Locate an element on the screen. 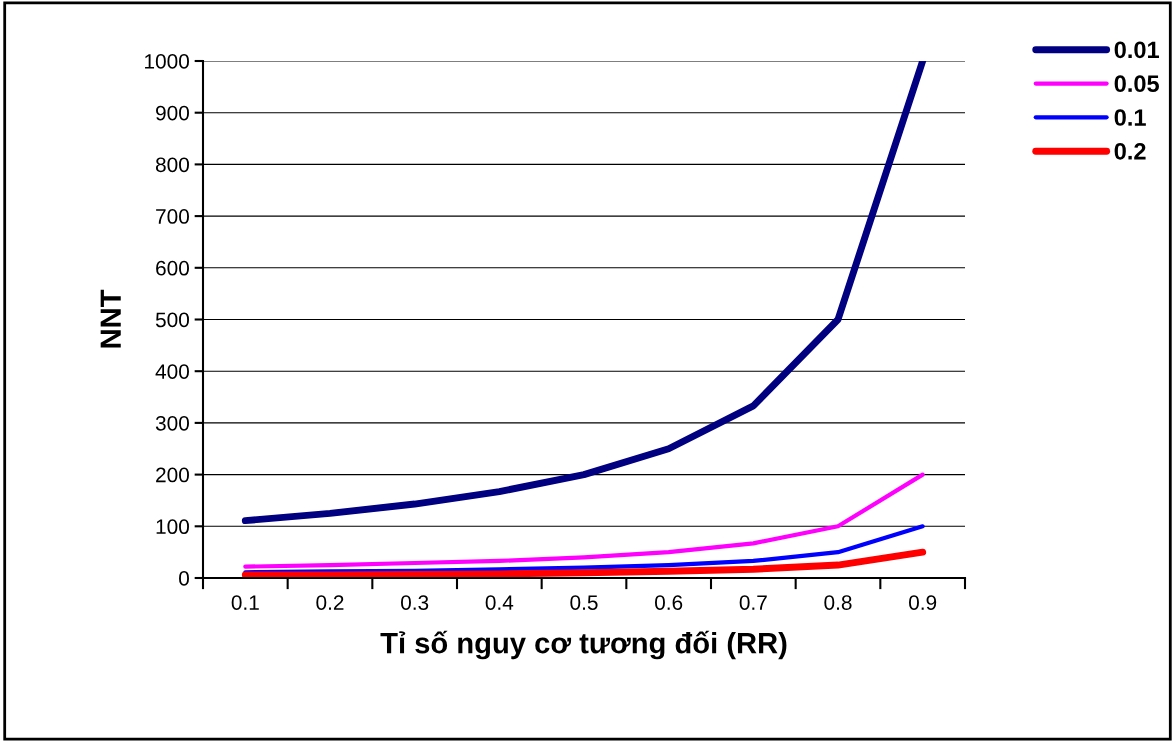 The width and height of the screenshot is (1175, 742). x-tick-label: 0.4 is located at coordinates (499, 602).